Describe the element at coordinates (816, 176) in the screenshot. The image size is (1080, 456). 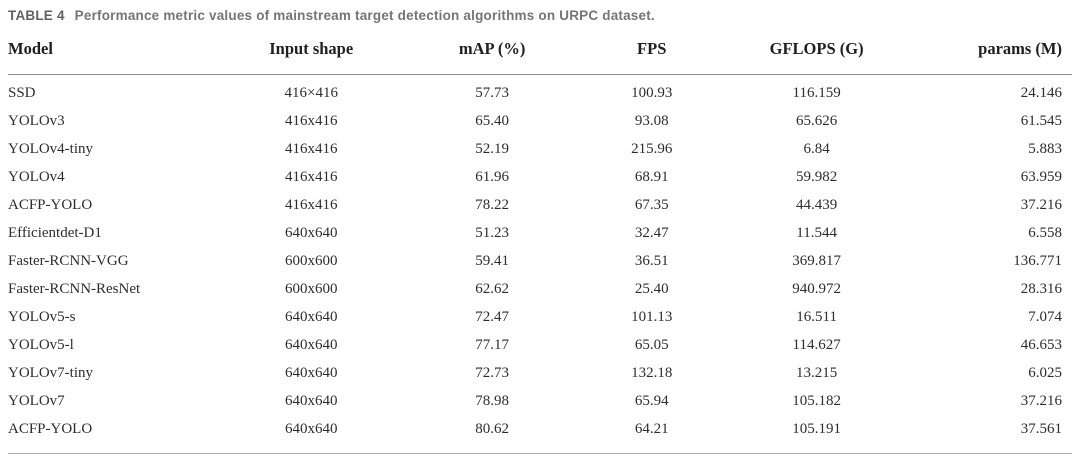
I see `cell-value: 59.982` at that location.